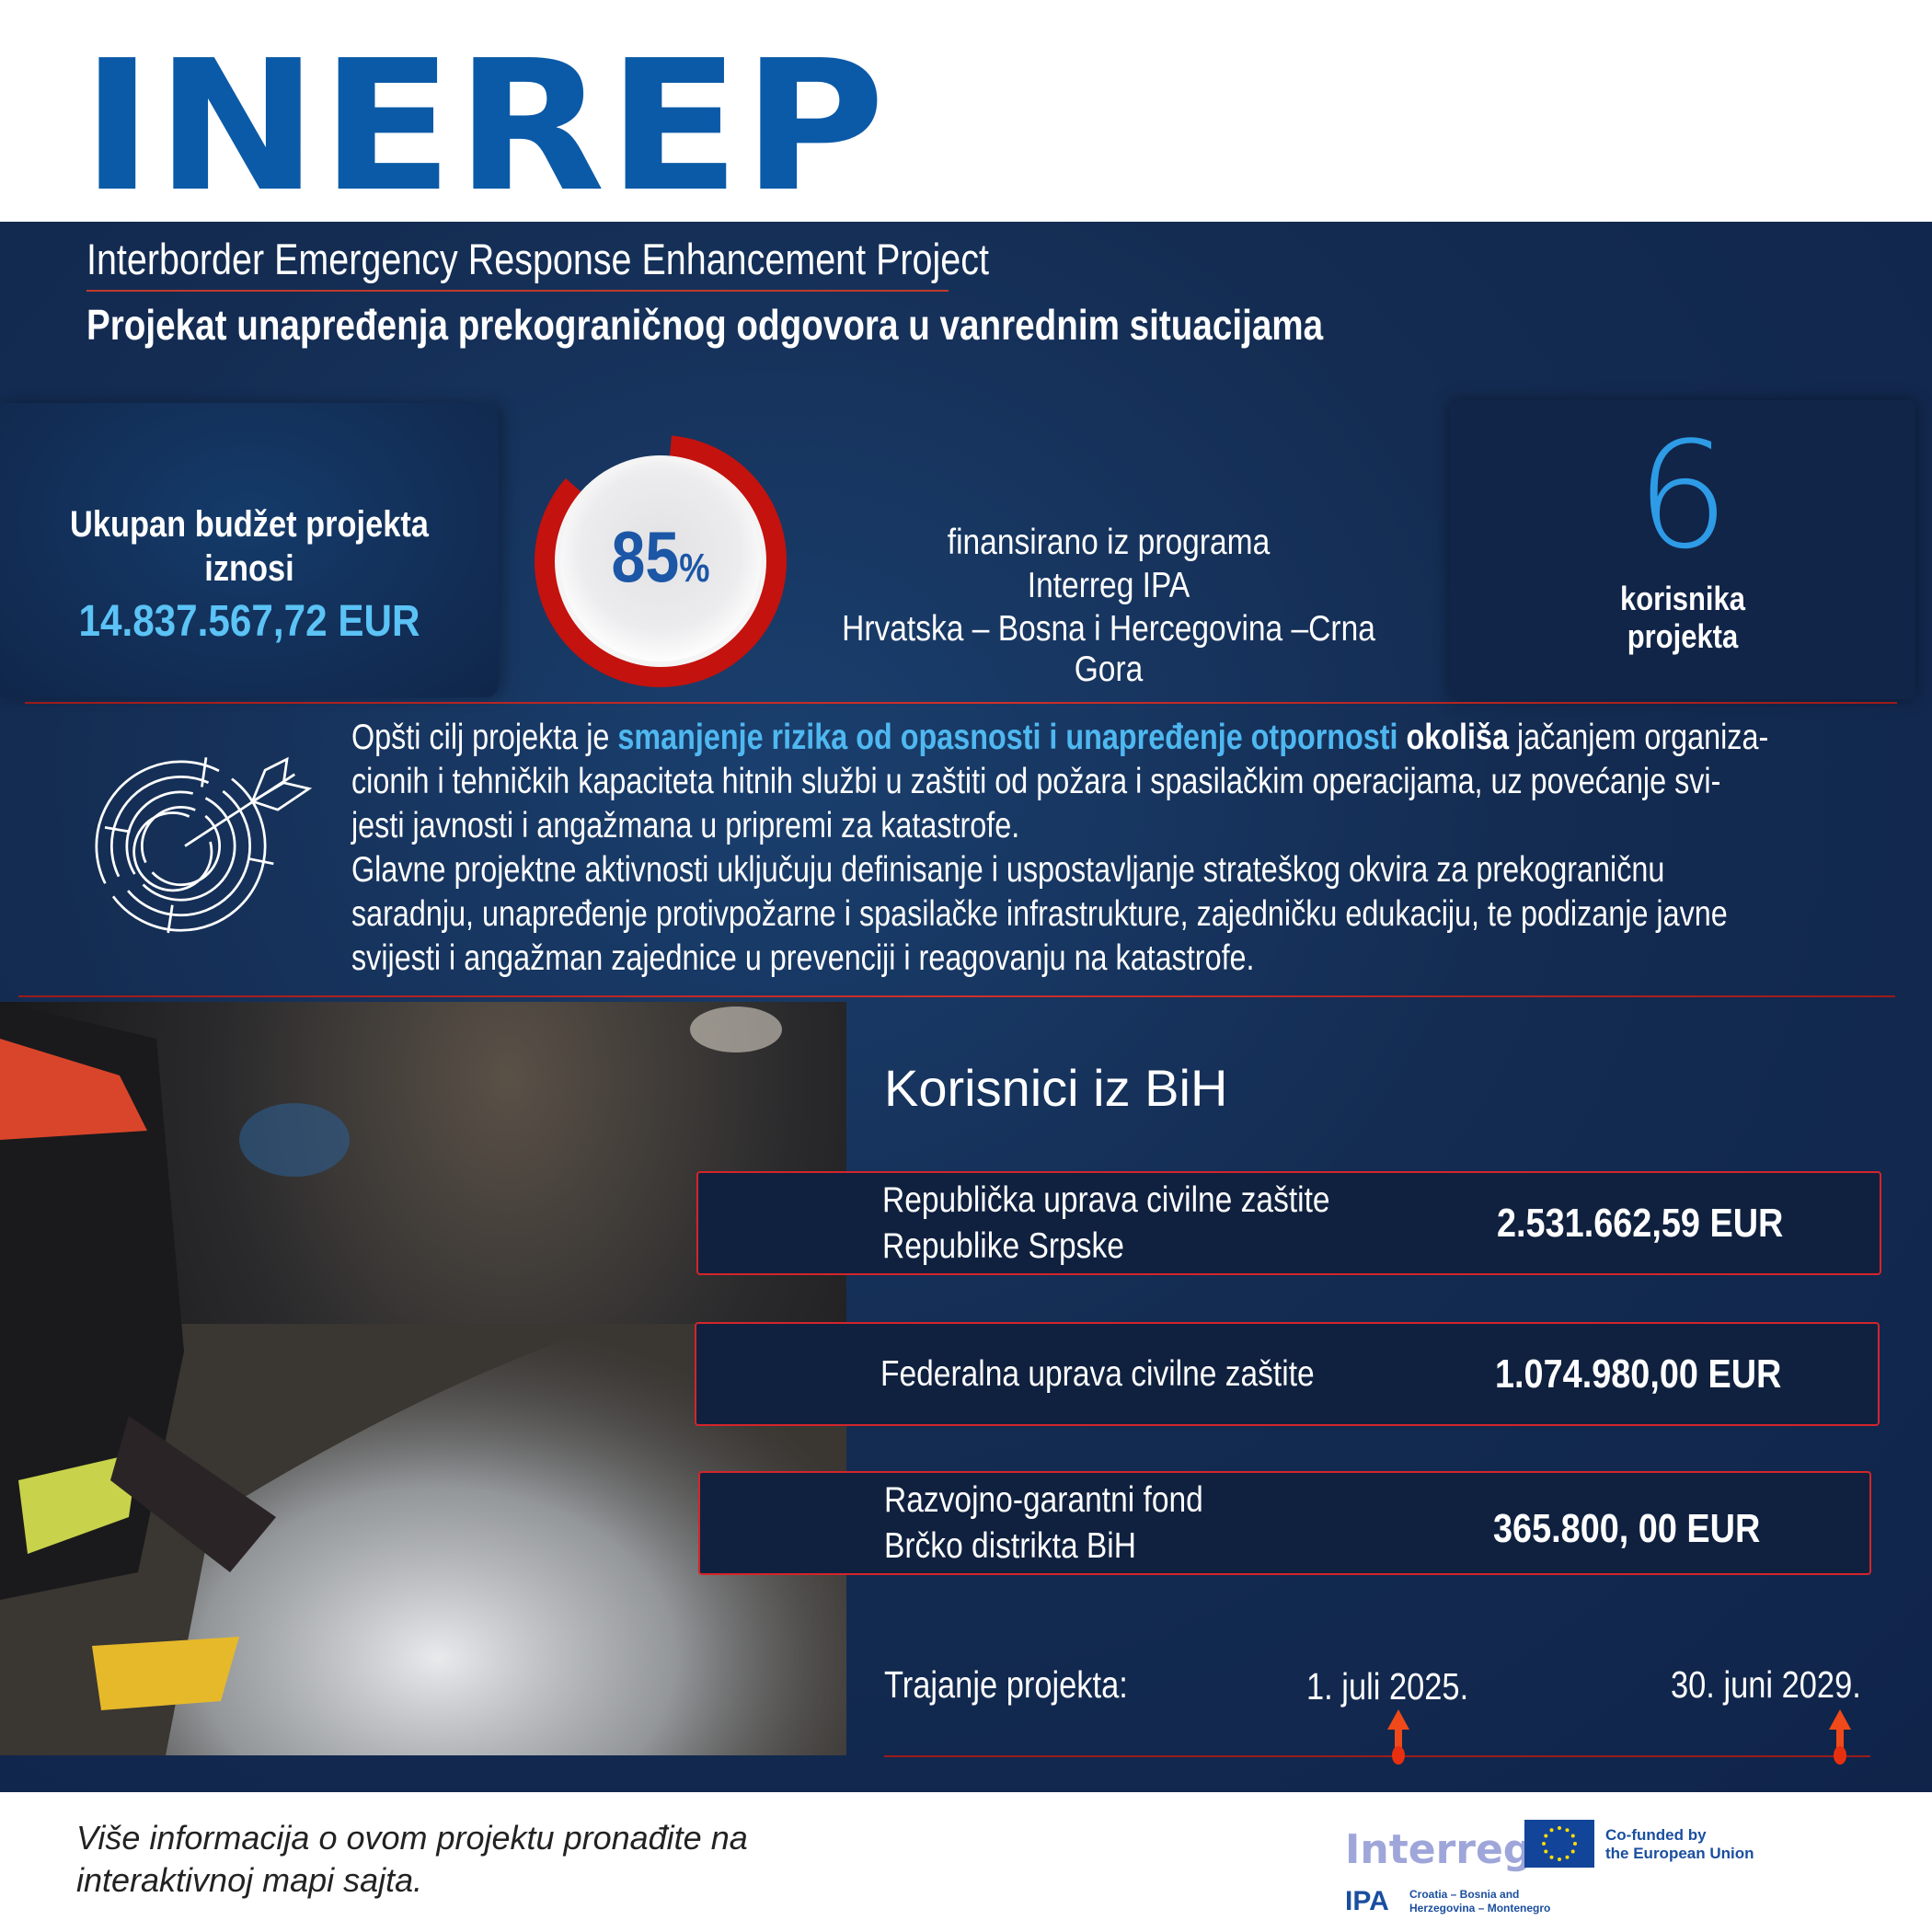 This screenshot has width=1932, height=1932. What do you see at coordinates (1109, 542) in the screenshot?
I see `funding-line-1: finansirano iz programa` at bounding box center [1109, 542].